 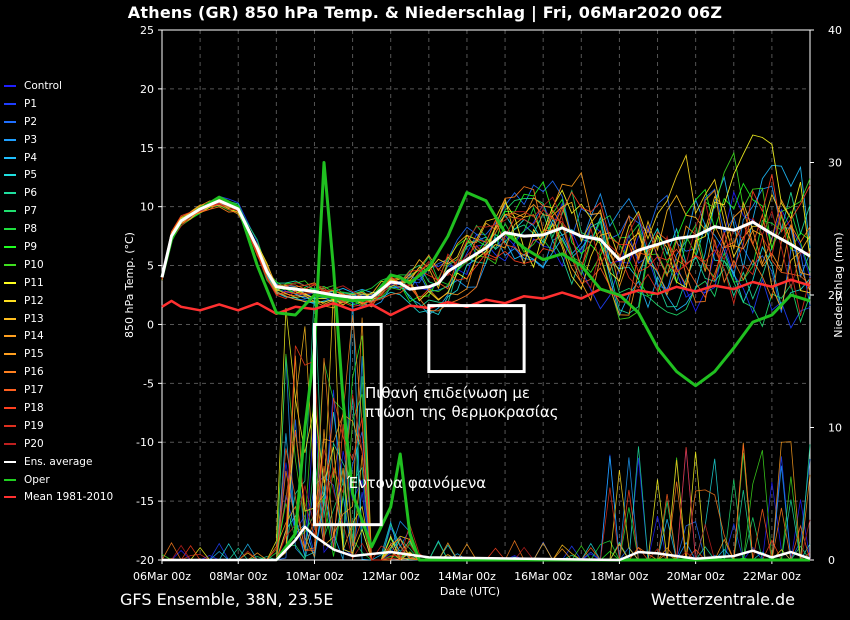 What do you see at coordinates (69, 211) in the screenshot?
I see `legend-item: P7` at bounding box center [69, 211].